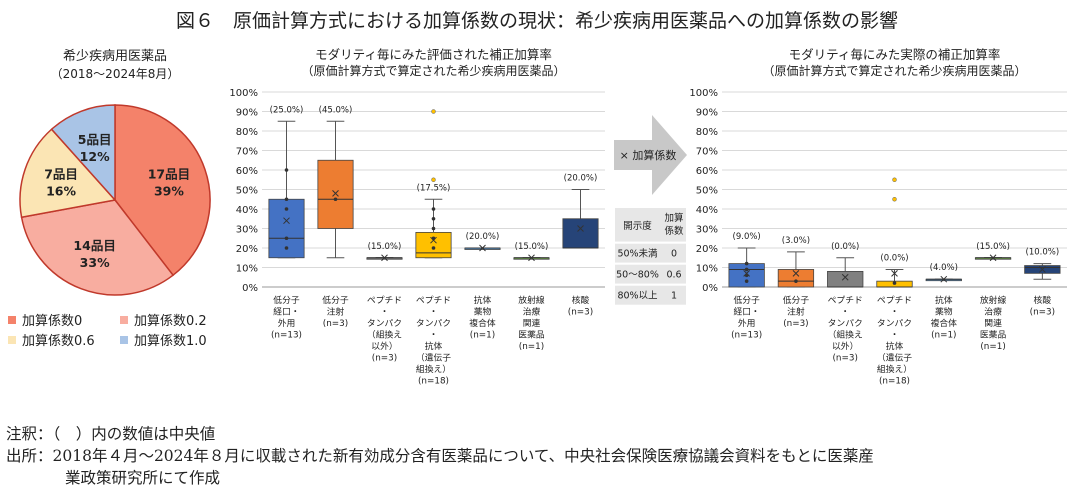 This screenshot has width=1074, height=495. Describe the element at coordinates (58, 341) in the screenshot. I see `legend-label: 加算係数0.6` at that location.